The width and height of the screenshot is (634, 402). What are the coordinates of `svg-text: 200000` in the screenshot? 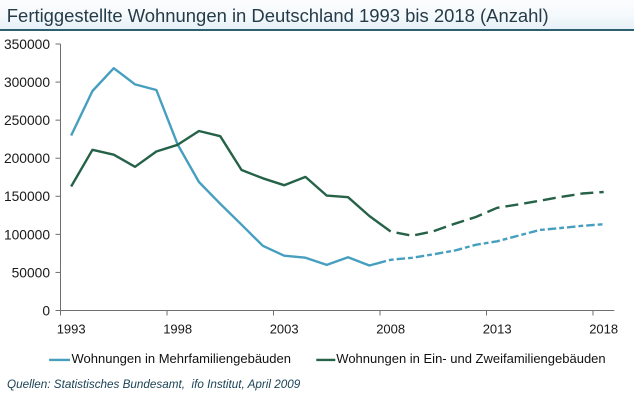 It's located at (27, 158).